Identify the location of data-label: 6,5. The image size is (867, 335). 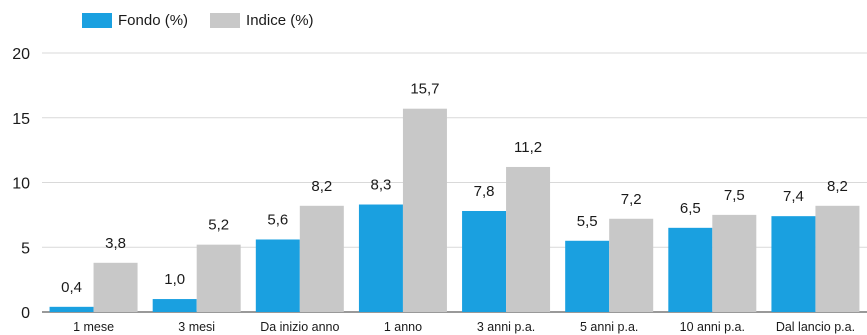
(690, 208).